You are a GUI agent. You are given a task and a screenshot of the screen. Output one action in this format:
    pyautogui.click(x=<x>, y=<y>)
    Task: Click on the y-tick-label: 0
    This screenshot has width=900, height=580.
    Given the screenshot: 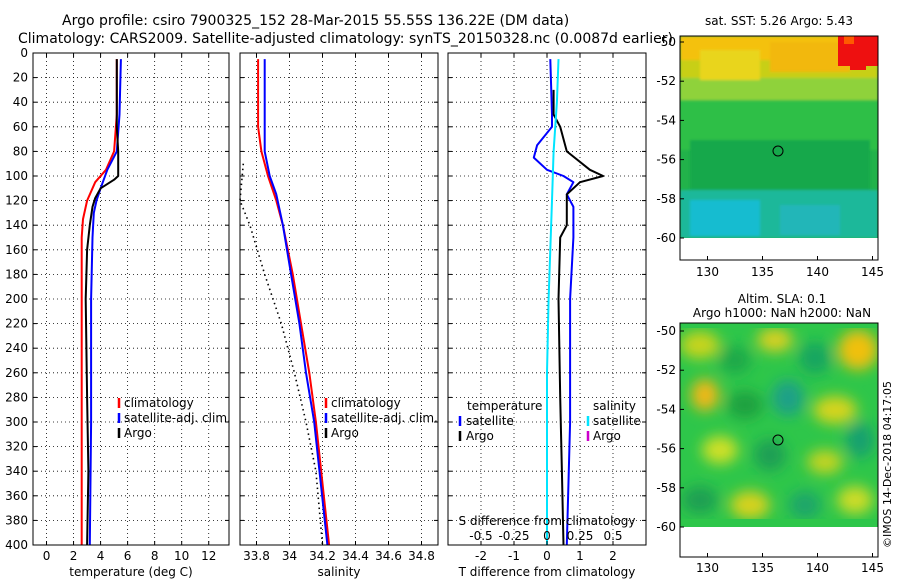 What is the action you would take?
    pyautogui.click(x=24, y=53)
    